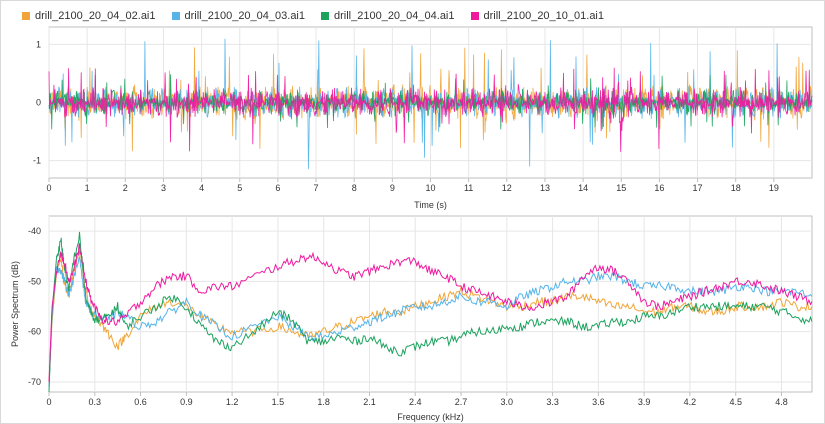 Image resolution: width=825 pixels, height=424 pixels. Describe the element at coordinates (621, 188) in the screenshot. I see `x-tick-label: 15` at that location.